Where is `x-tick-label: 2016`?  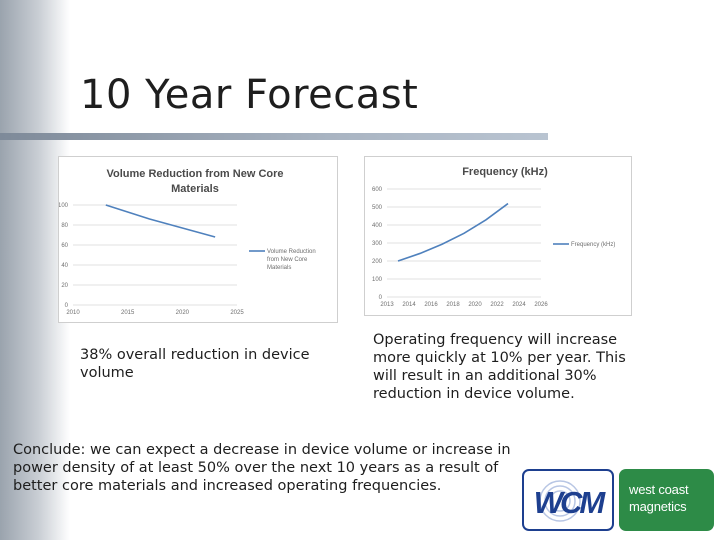
x-tick-label: 2016 is located at coordinates (431, 305).